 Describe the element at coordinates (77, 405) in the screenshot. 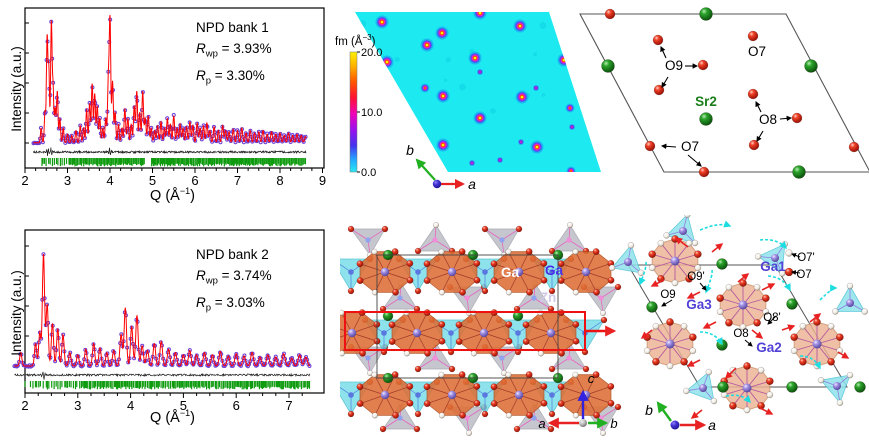

I see `x-tick-label: 3` at that location.